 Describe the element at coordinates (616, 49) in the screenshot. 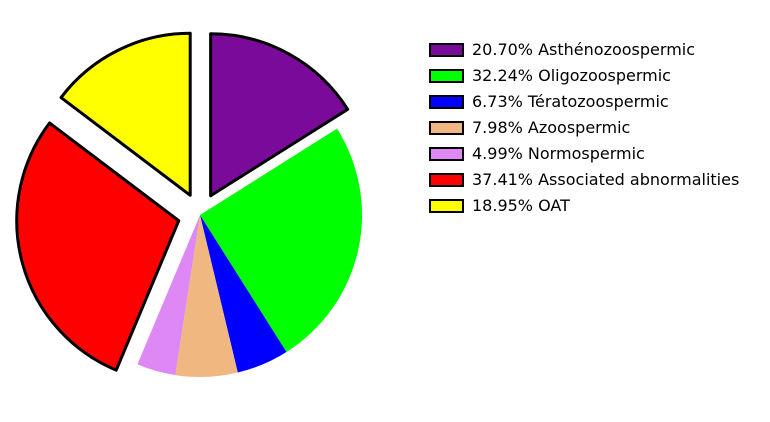

I see `legend-name: Asthénozoospermic` at that location.